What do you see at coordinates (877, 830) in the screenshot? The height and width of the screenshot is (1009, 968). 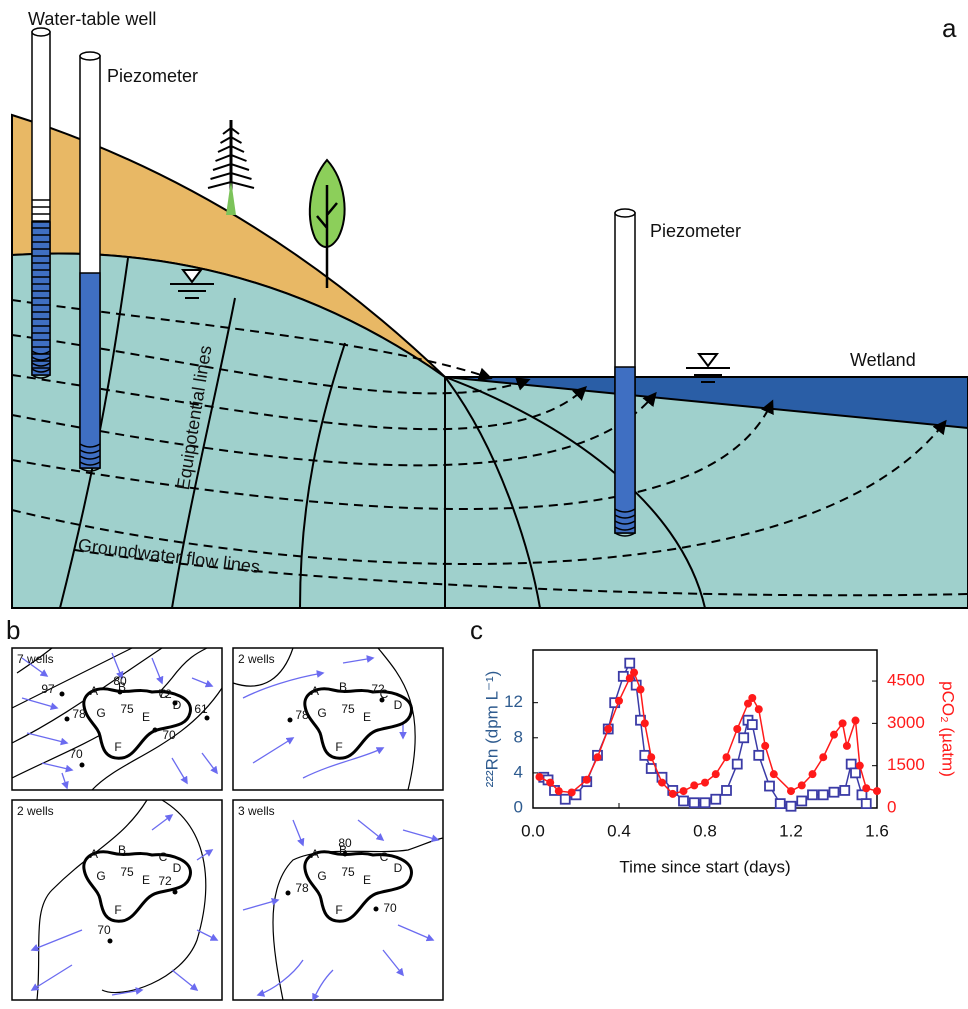 I see `x-tick-label: 1.6` at bounding box center [877, 830].